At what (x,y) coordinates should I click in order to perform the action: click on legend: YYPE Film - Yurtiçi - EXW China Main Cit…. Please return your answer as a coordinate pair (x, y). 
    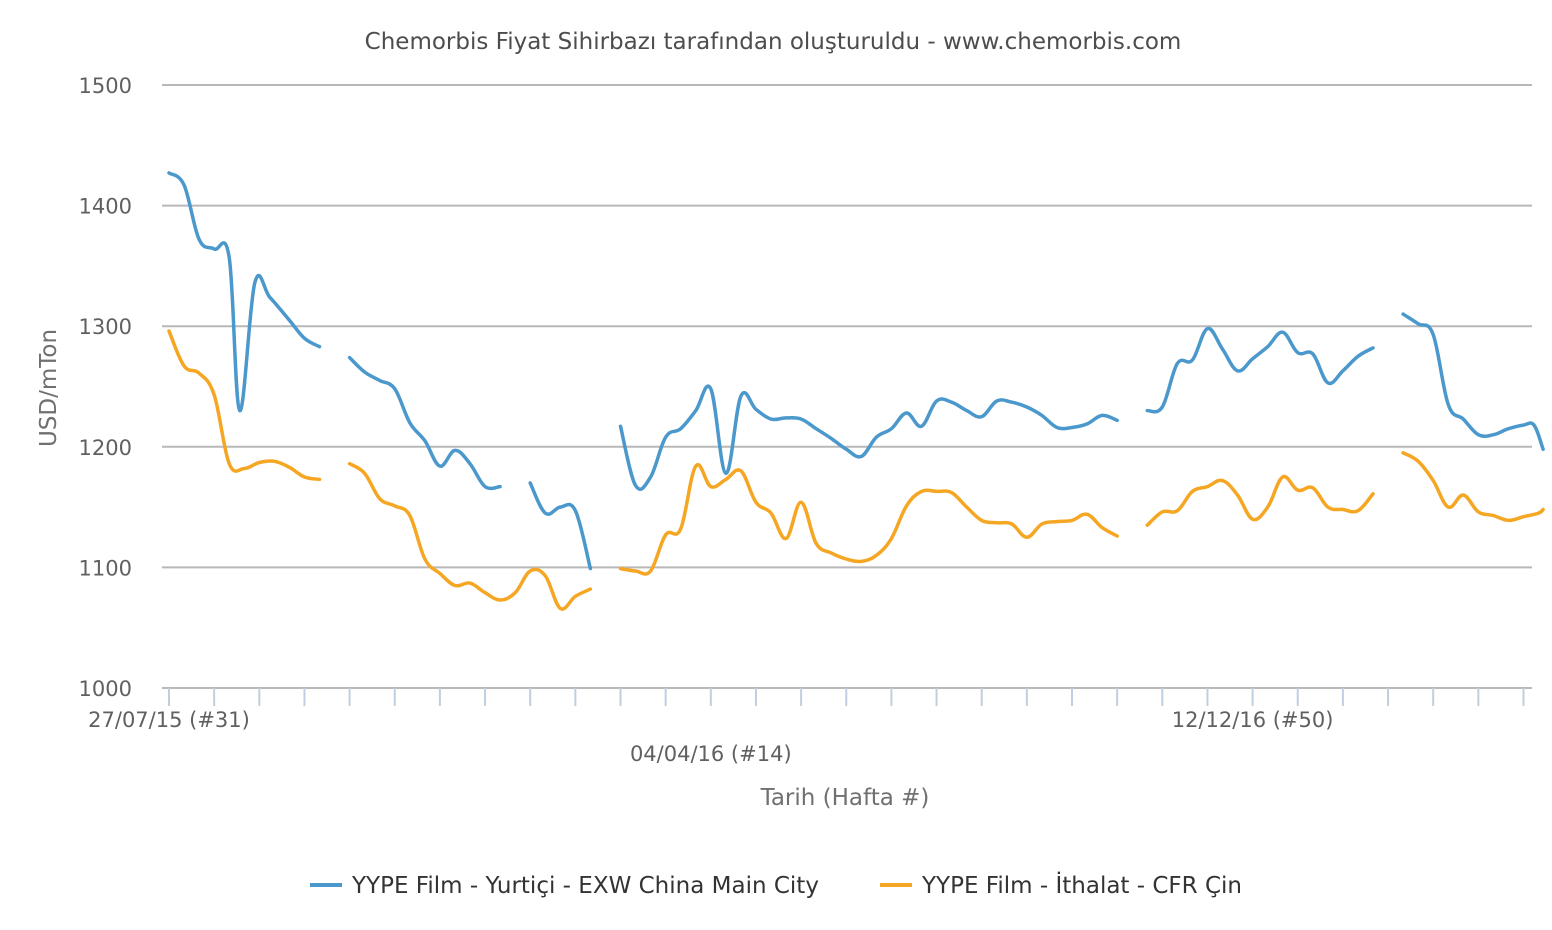
    Looking at the image, I should click on (776, 885).